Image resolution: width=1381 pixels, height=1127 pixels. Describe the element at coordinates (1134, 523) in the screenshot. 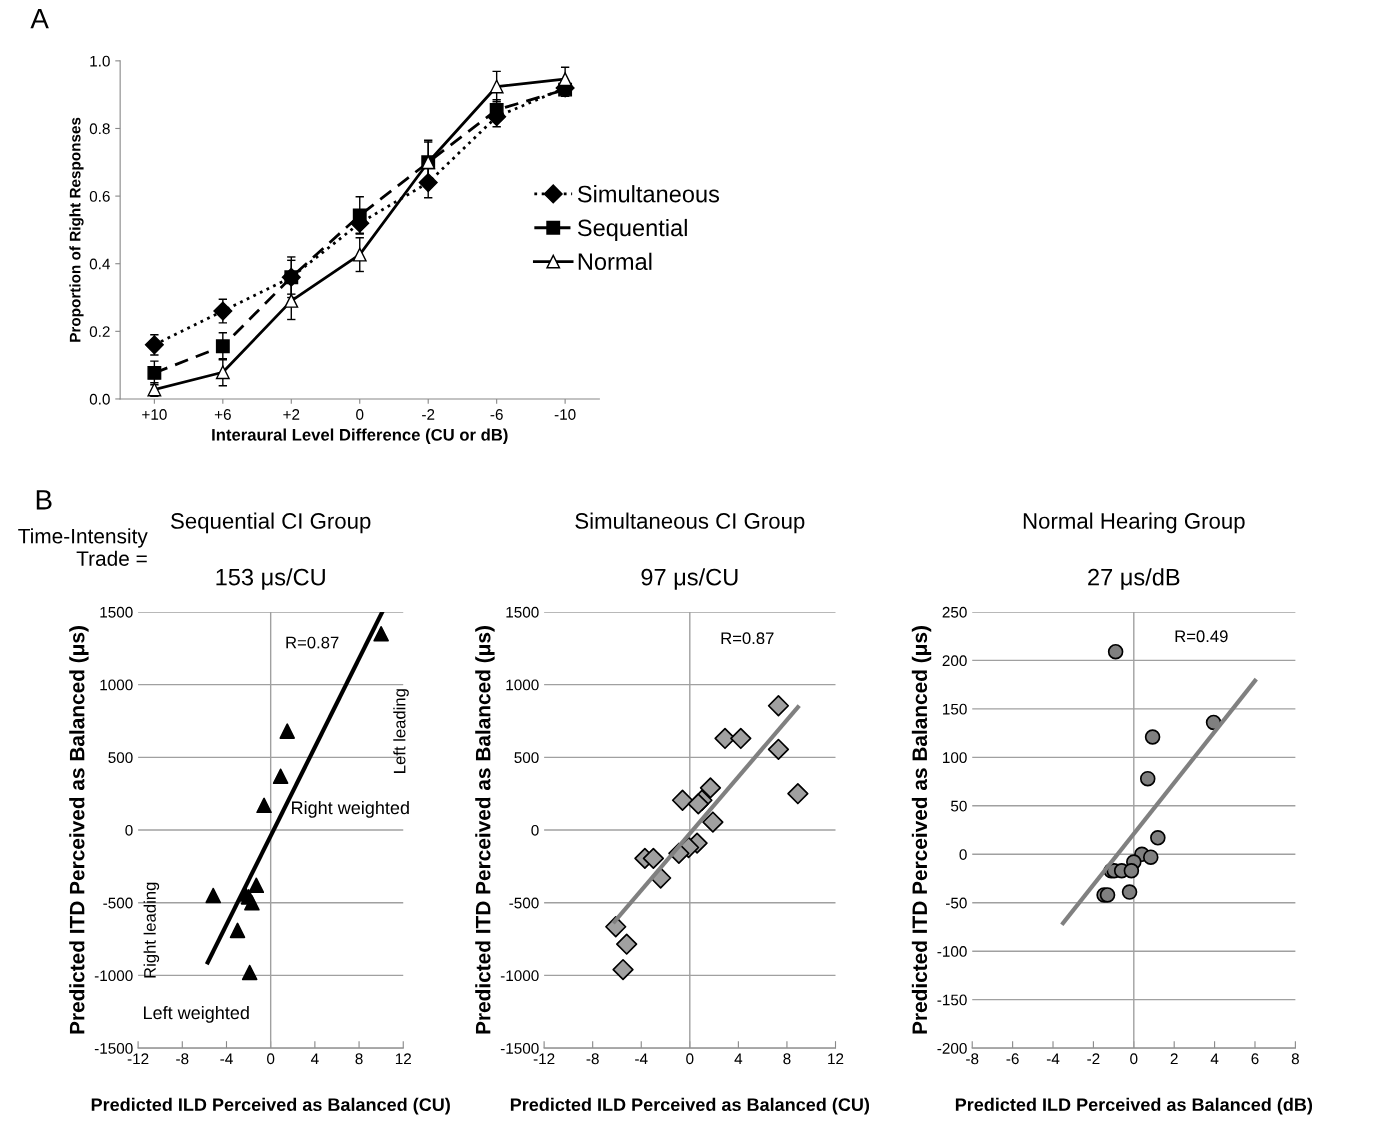

I see `chart-title: Normal Hearing Group` at that location.